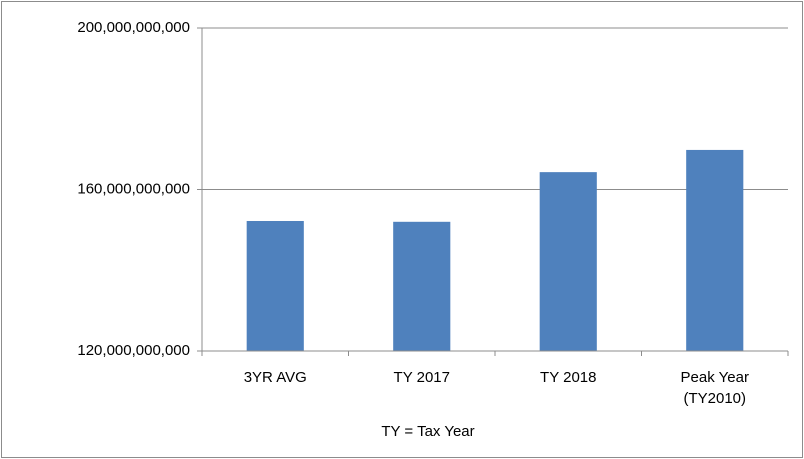 This screenshot has height=459, width=804. What do you see at coordinates (715, 388) in the screenshot?
I see `x-tick-label: Peak Year (TY2010)` at bounding box center [715, 388].